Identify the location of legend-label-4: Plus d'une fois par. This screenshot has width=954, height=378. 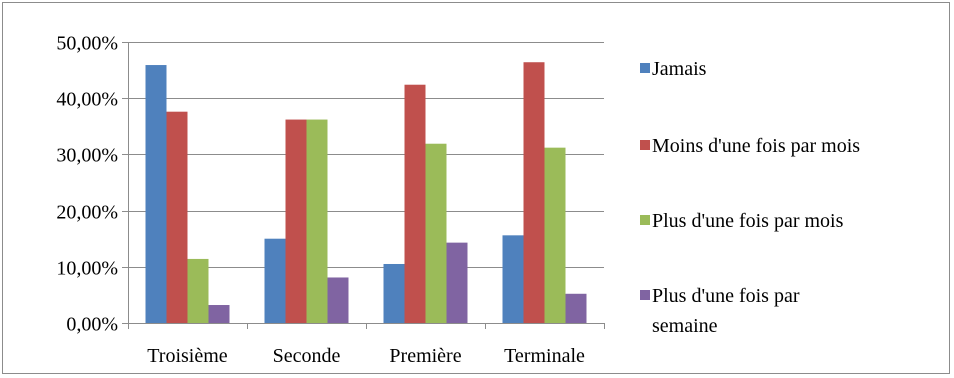
(726, 296).